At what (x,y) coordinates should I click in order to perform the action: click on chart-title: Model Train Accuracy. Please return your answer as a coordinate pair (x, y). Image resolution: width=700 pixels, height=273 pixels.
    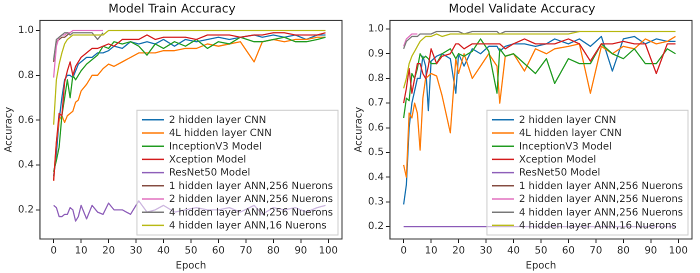
    Looking at the image, I should click on (172, 8).